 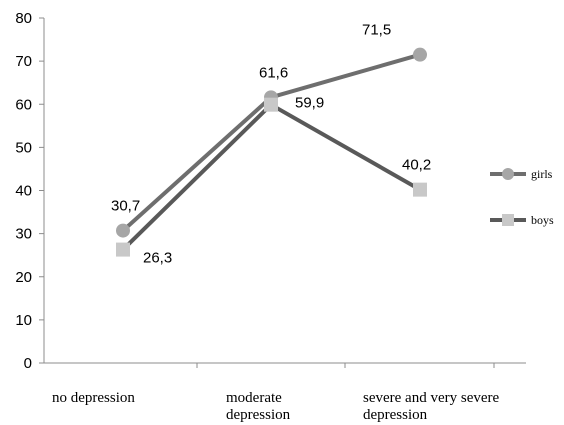 I want to click on data-label-girls: 61,6, so click(x=273, y=72).